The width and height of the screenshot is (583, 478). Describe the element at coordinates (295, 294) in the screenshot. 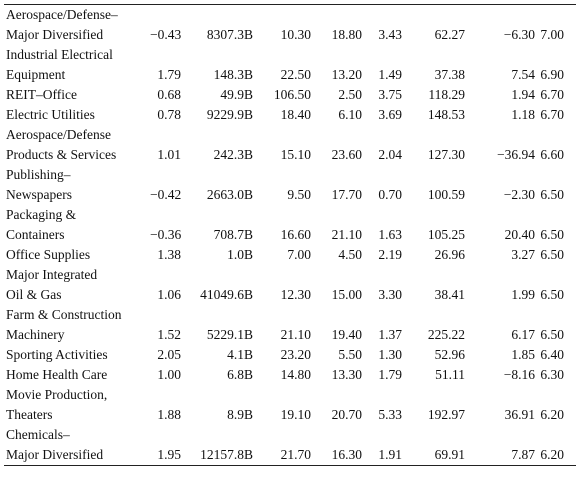

I see `table-cell: 12.30` at that location.